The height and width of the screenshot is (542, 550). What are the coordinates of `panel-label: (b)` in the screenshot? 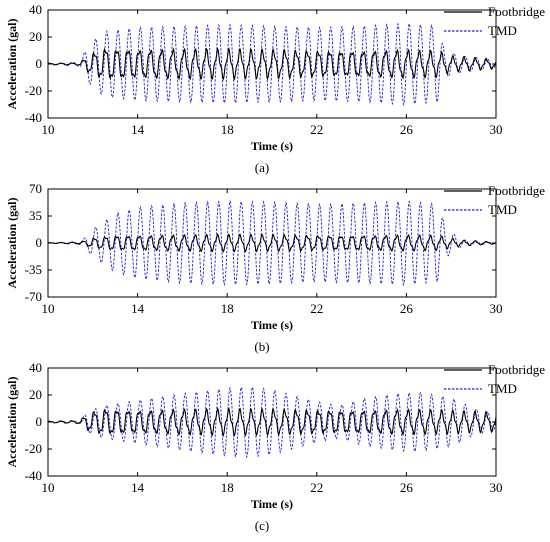 It's located at (261, 346).